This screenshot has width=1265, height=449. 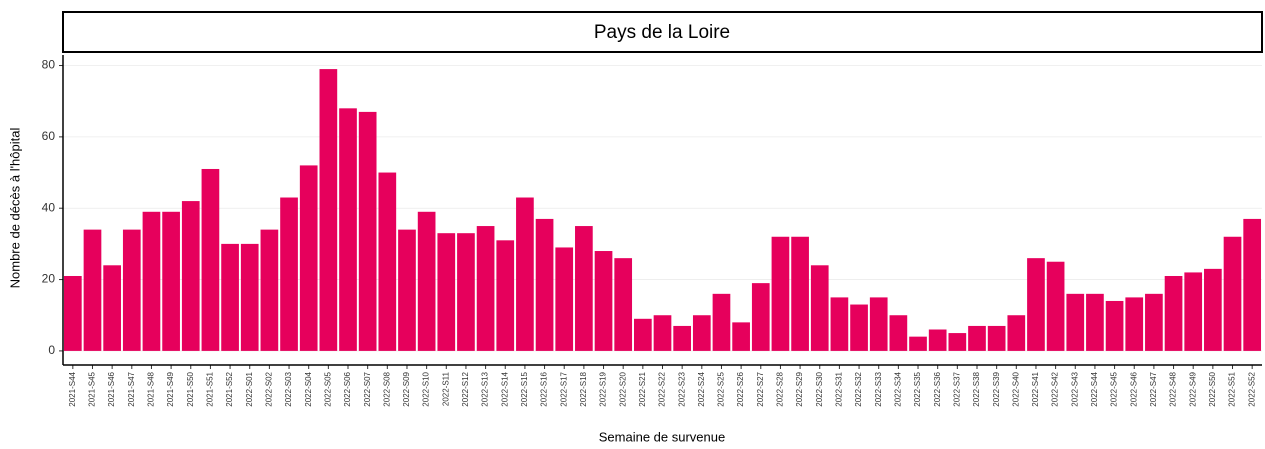 I want to click on x-tick-label: 2022-S44, so click(x=1094, y=388).